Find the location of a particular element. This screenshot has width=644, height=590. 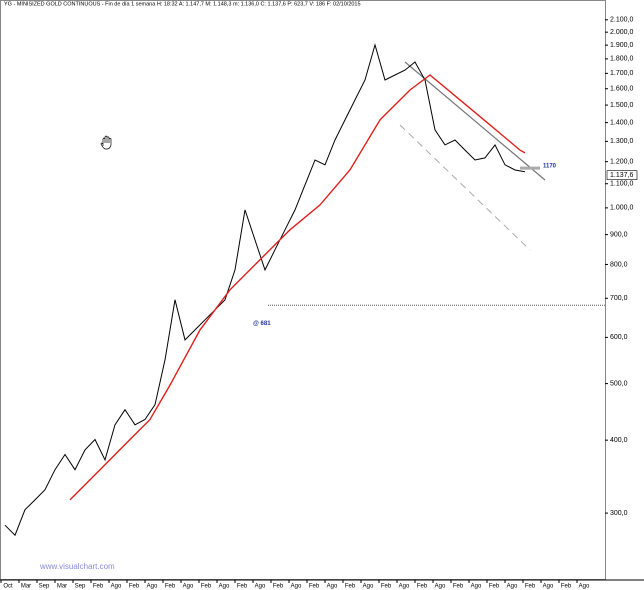

y-tick-label: 1.000,0 is located at coordinates (621, 208).